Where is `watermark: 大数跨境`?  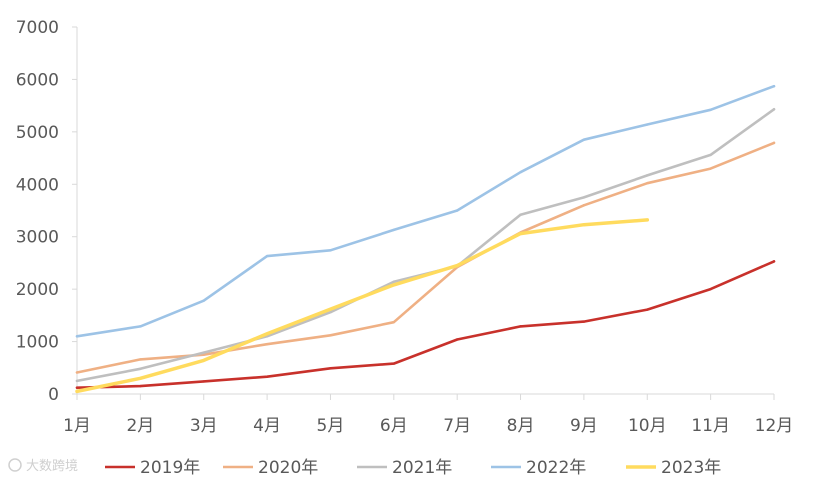 watermark: 大数跨境 is located at coordinates (43, 466).